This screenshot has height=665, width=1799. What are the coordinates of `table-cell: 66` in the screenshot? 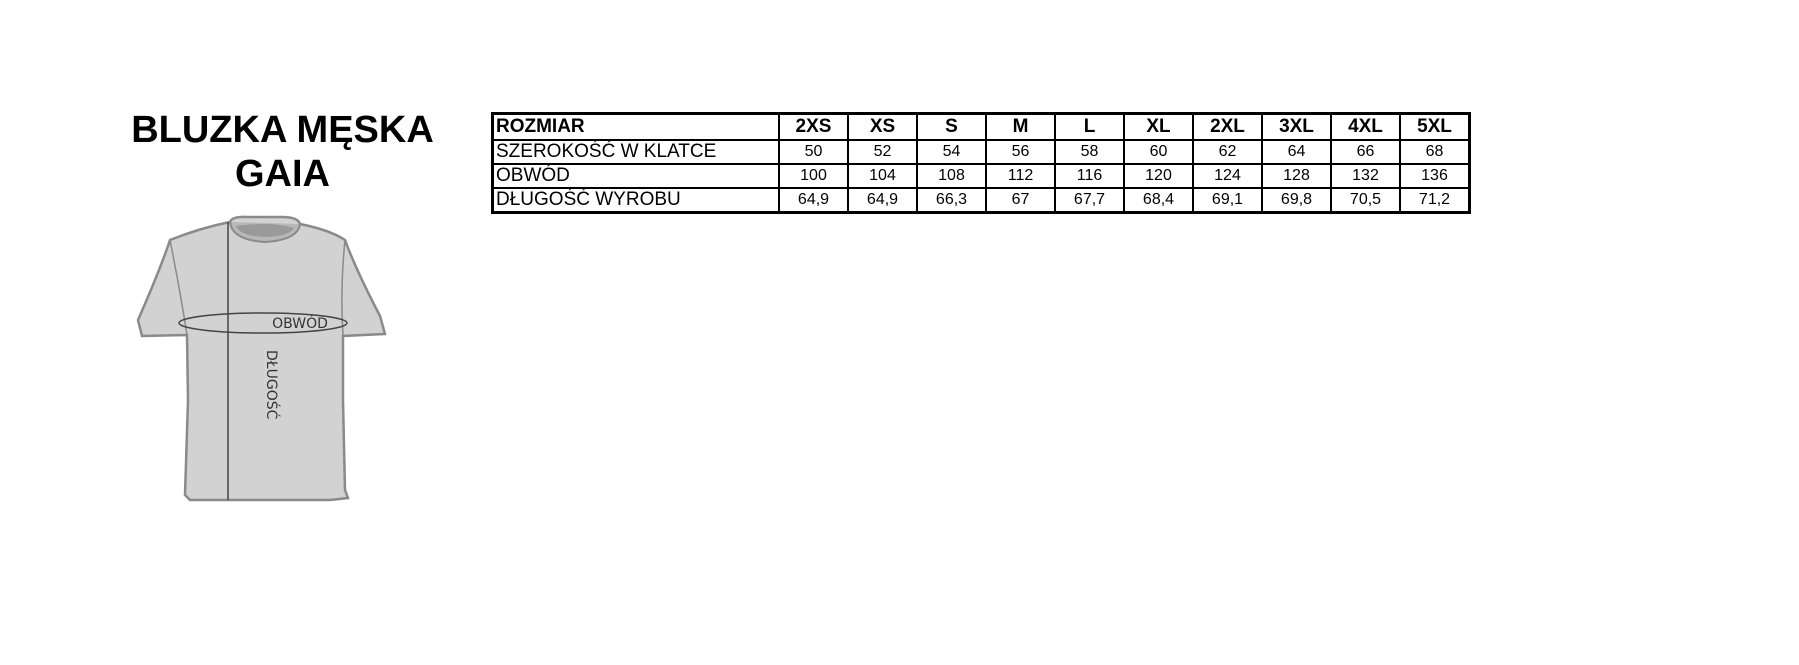 It's located at (1365, 152).